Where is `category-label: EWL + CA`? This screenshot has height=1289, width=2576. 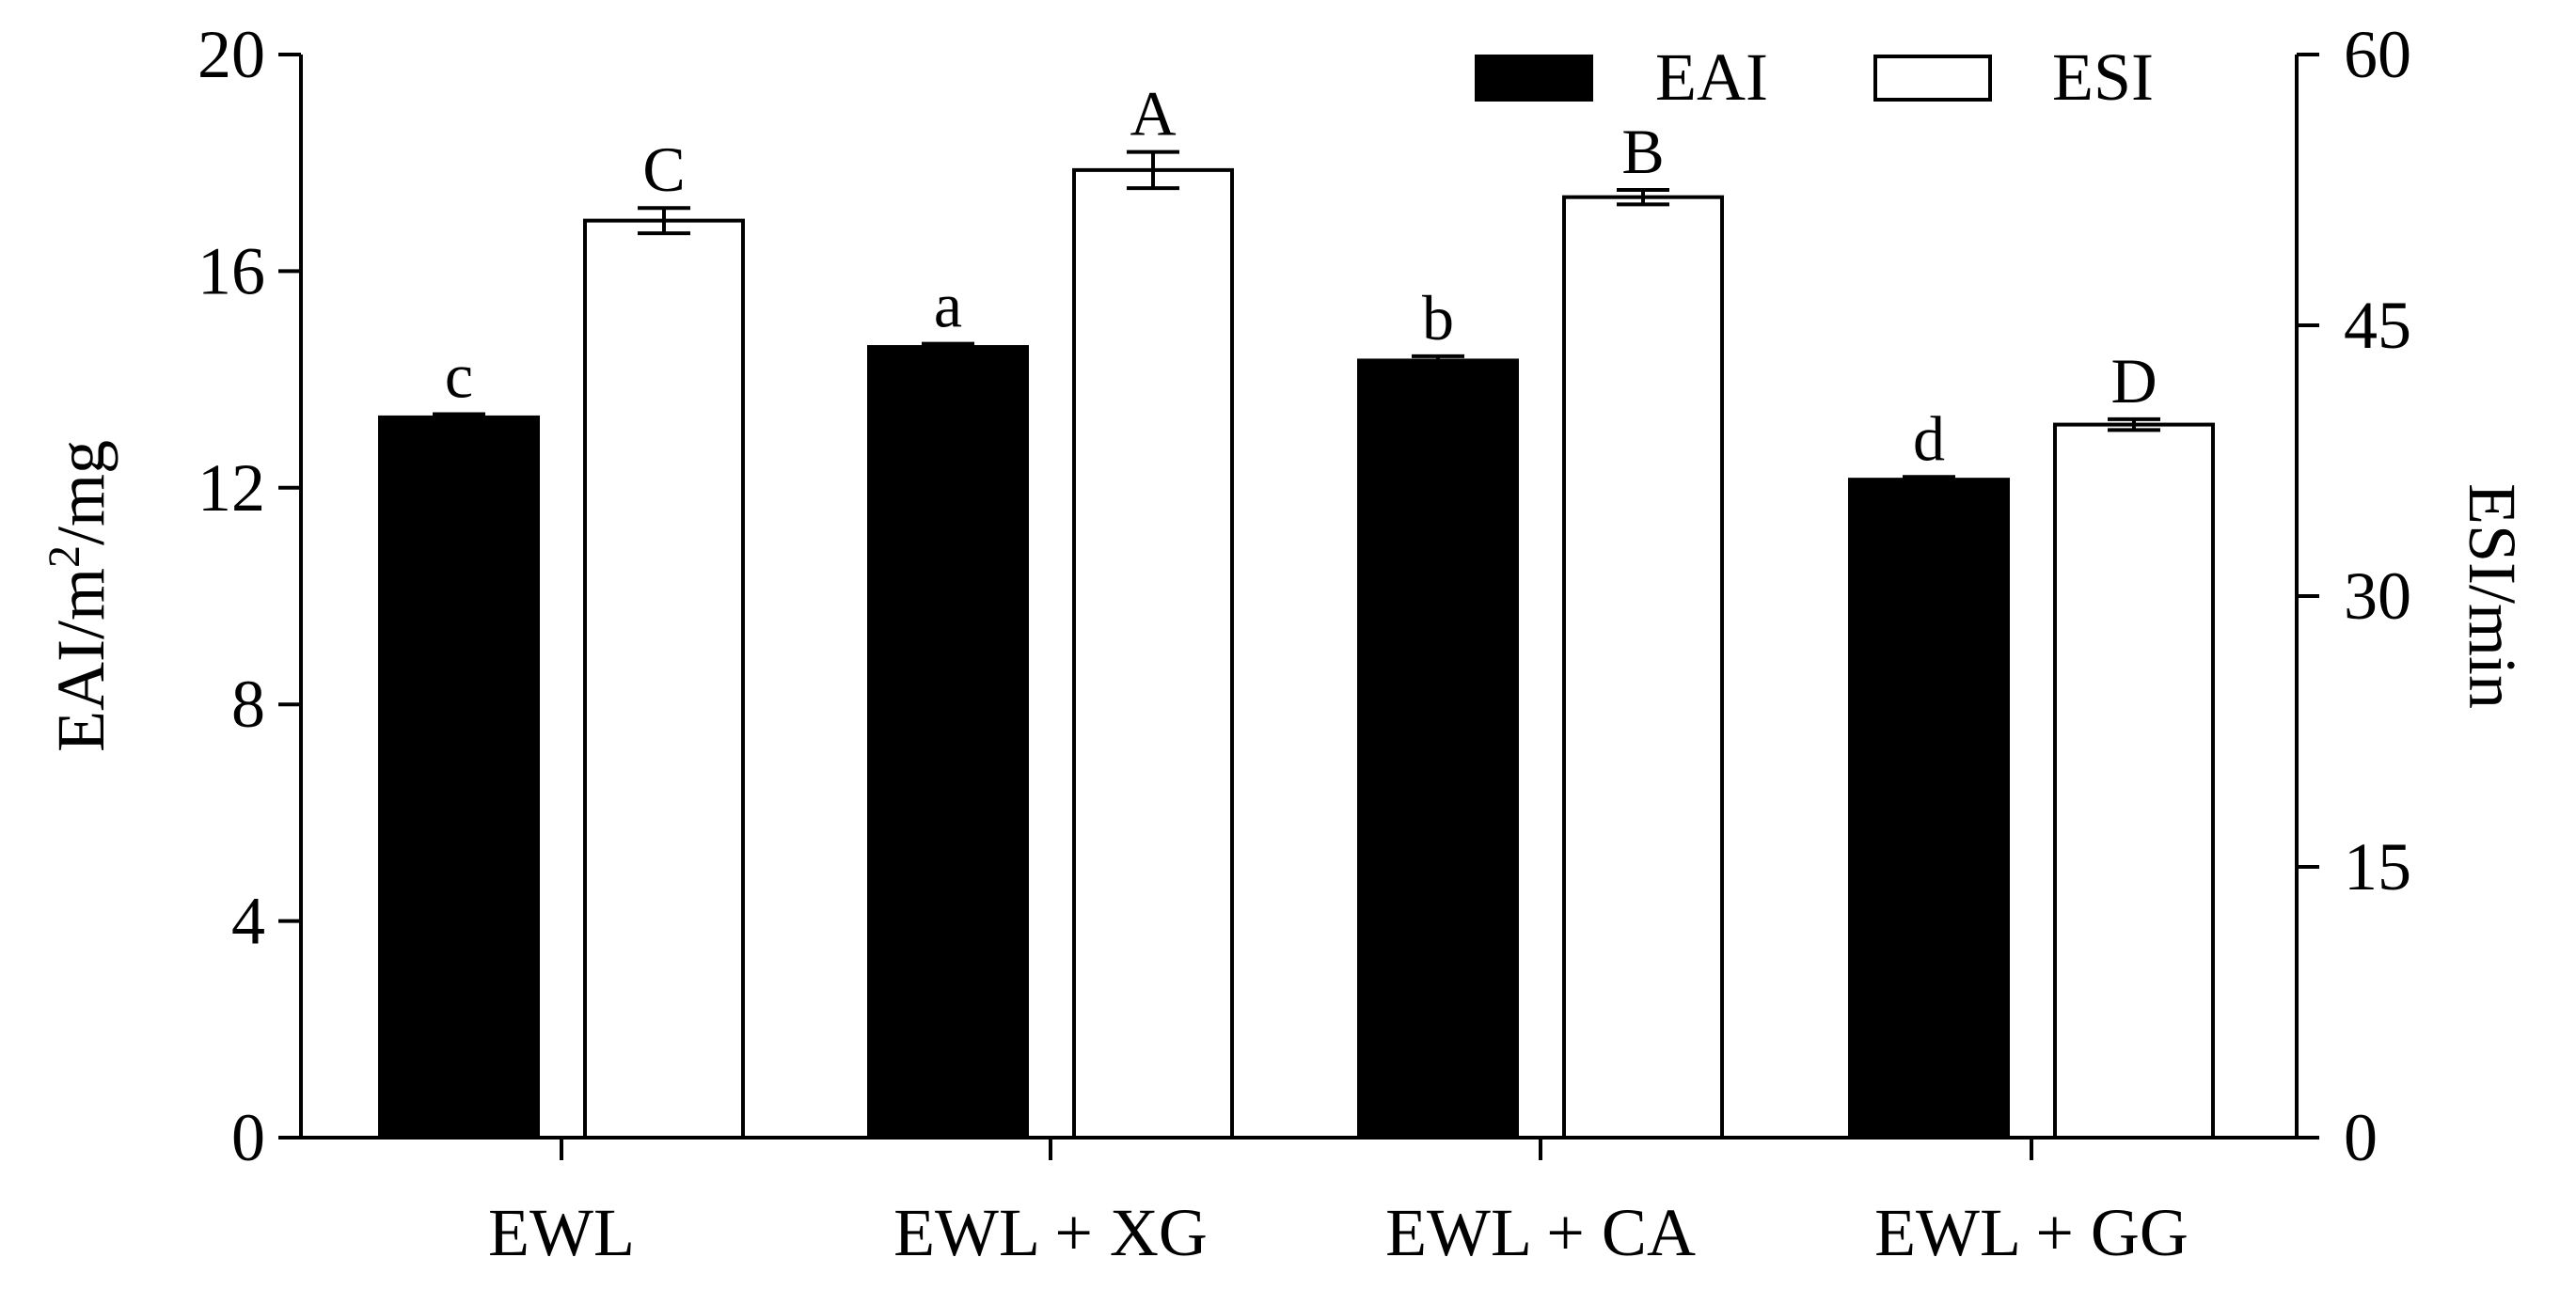 category-label: EWL + CA is located at coordinates (1540, 1232).